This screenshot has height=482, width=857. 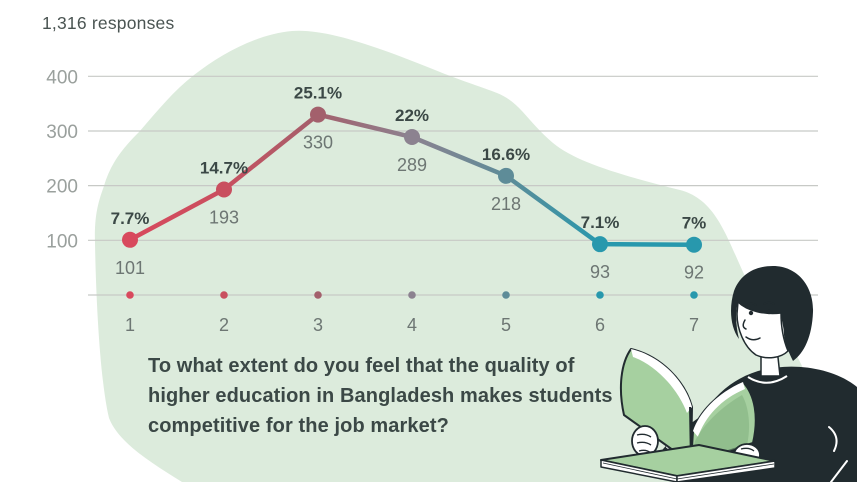 What do you see at coordinates (767, 379) in the screenshot?
I see `collar-line` at bounding box center [767, 379].